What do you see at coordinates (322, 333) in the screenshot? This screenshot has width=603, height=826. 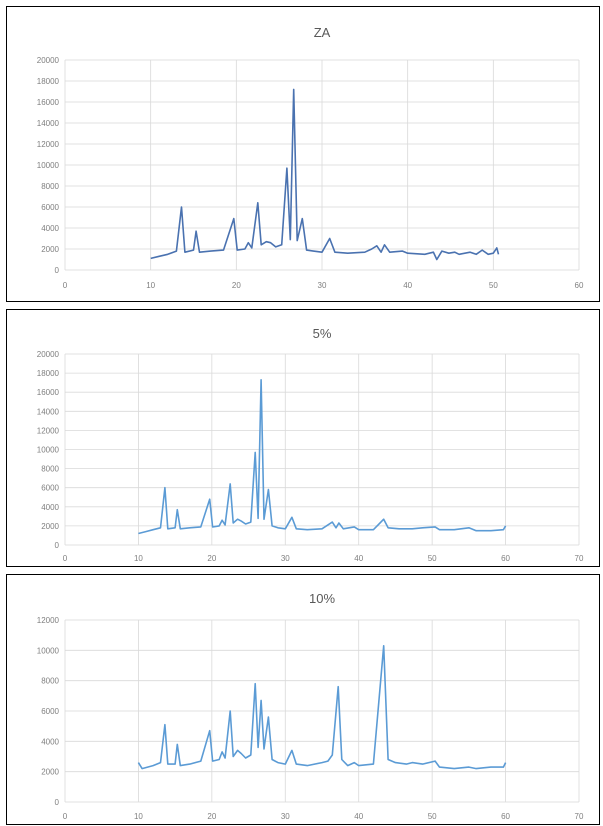 I see `chart-title: 5%` at bounding box center [322, 333].